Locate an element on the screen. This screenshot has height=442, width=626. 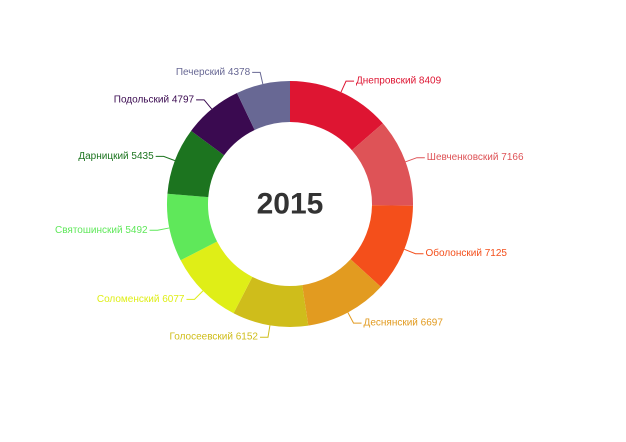
slice-label: Святошинский 5492 is located at coordinates (101, 230).